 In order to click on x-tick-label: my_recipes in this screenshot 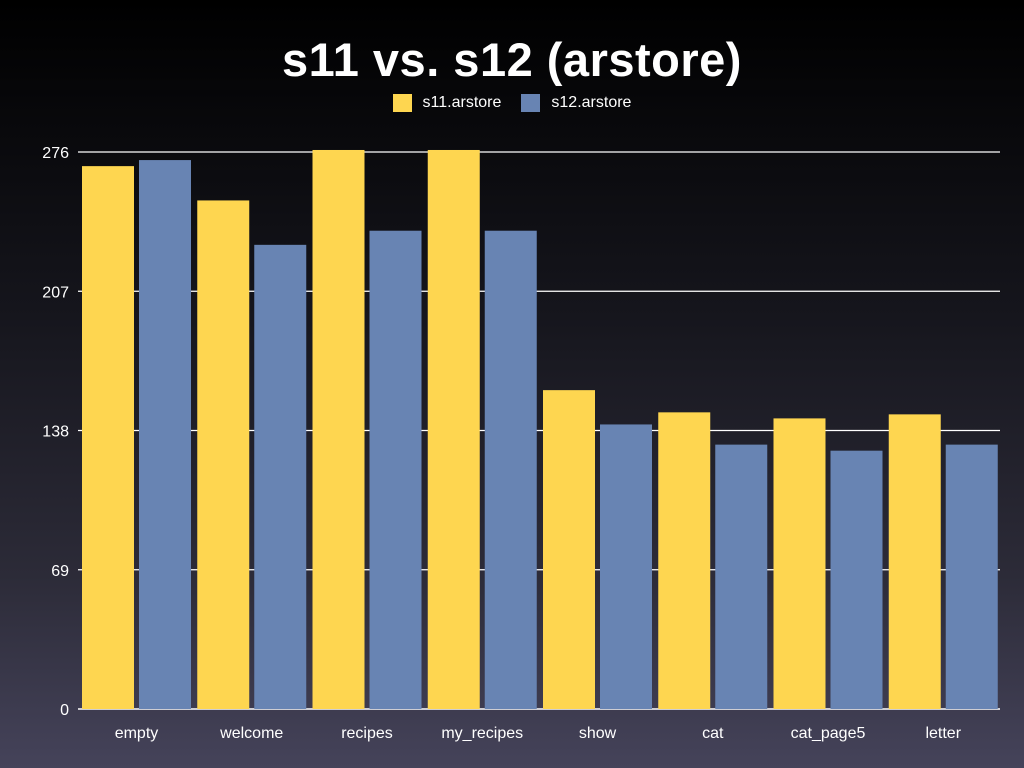, I will do `click(482, 733)`.